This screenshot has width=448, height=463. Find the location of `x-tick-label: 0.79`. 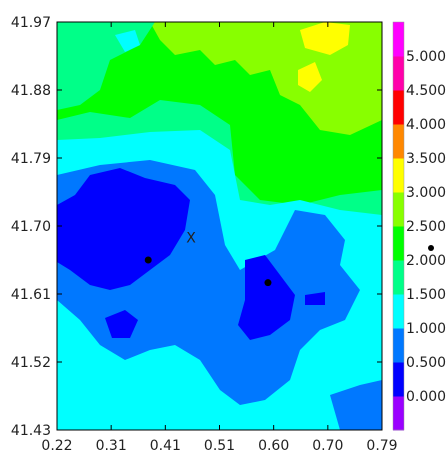

x-tick-label: 0.79 is located at coordinates (381, 446).